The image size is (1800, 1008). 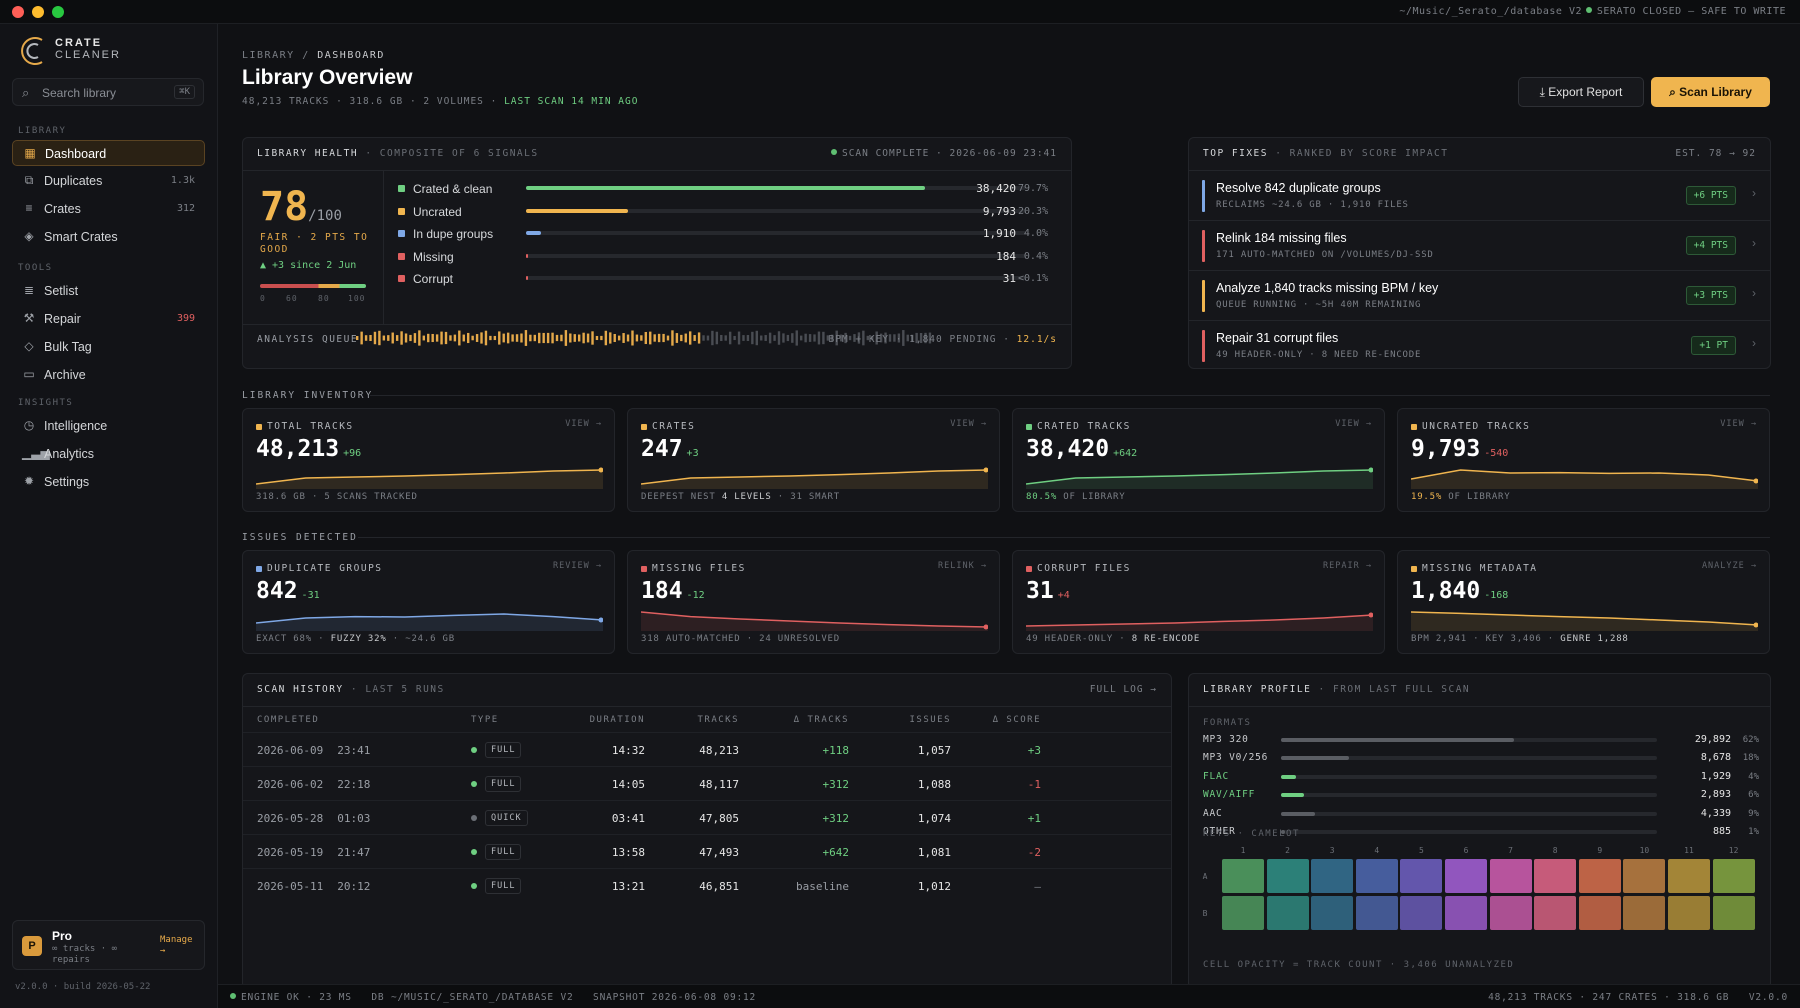 What do you see at coordinates (62, 209) in the screenshot?
I see `sidebar-item-label: Crates` at bounding box center [62, 209].